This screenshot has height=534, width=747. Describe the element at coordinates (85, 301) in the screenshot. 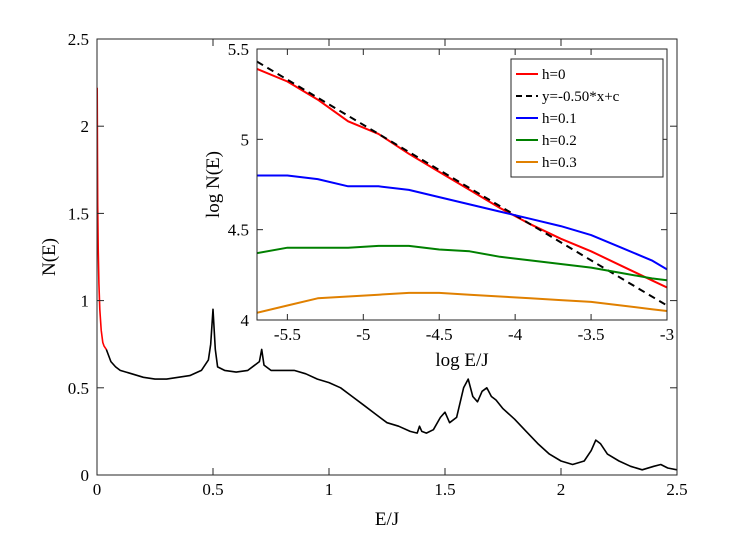

I see `main-ytick-label-2: 1` at that location.